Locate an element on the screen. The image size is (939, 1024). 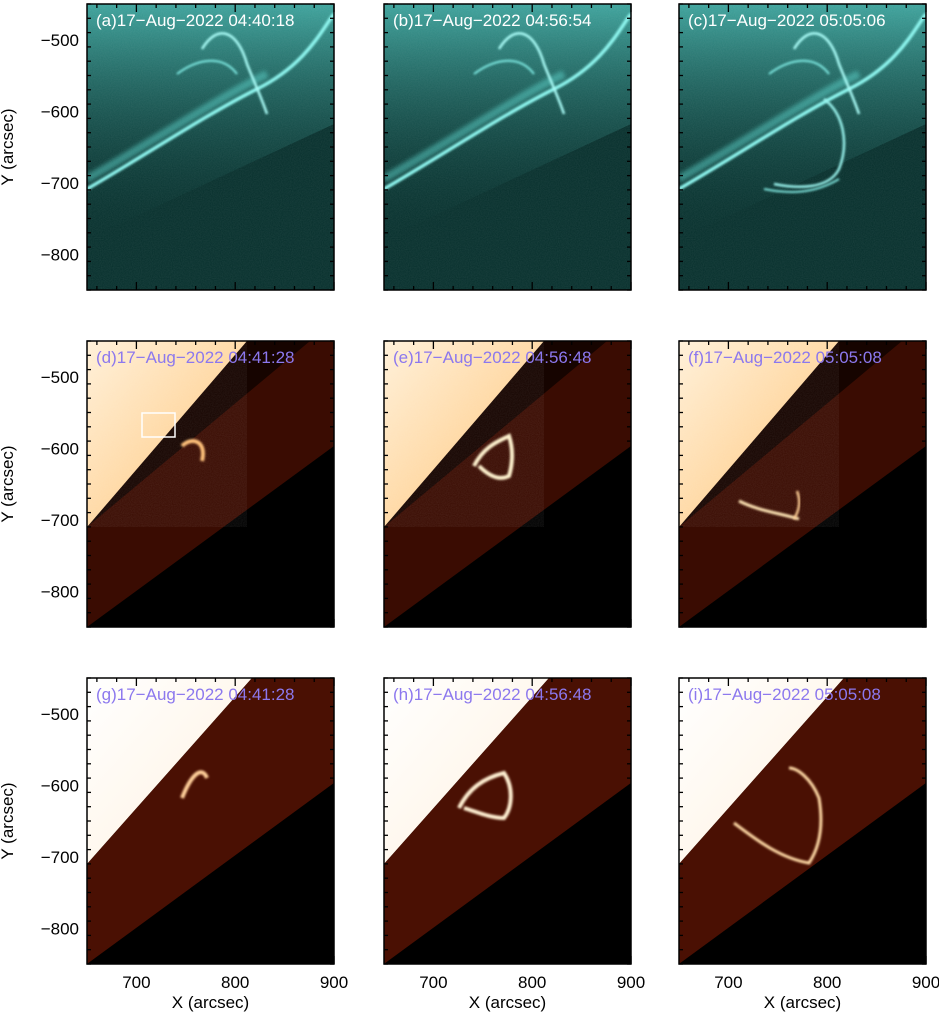
image-panel: (d)17−Aug−2022 04:41:28 is located at coordinates (210, 484).